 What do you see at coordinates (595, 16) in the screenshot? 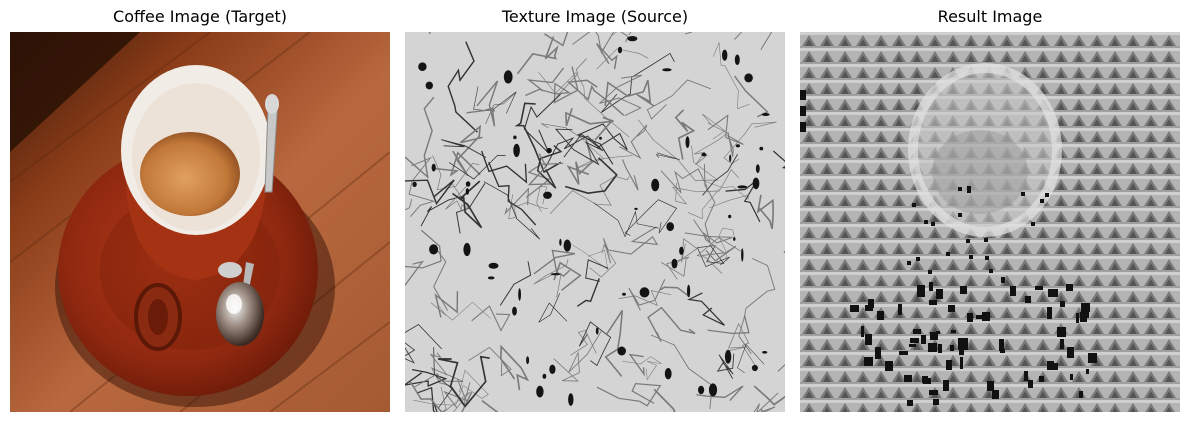
I see `texture-panel-title: Texture Image (Source)` at bounding box center [595, 16].